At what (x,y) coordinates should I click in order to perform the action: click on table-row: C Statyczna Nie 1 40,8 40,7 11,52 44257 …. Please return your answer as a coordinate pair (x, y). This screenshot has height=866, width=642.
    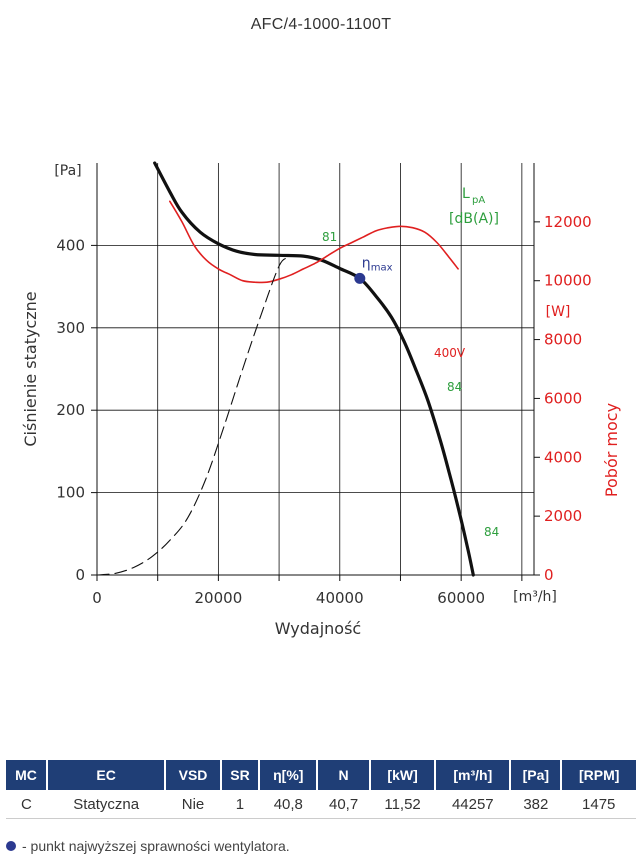
    Looking at the image, I should click on (321, 804).